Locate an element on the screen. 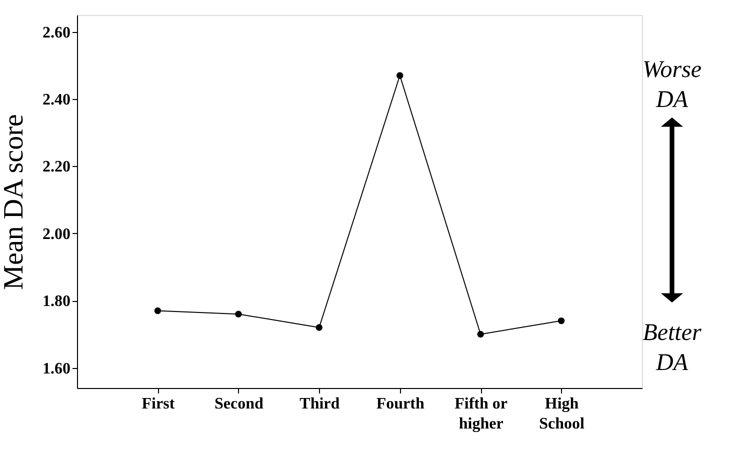 Image resolution: width=734 pixels, height=466 pixels. y-tick-label: 2.60 is located at coordinates (56, 33).